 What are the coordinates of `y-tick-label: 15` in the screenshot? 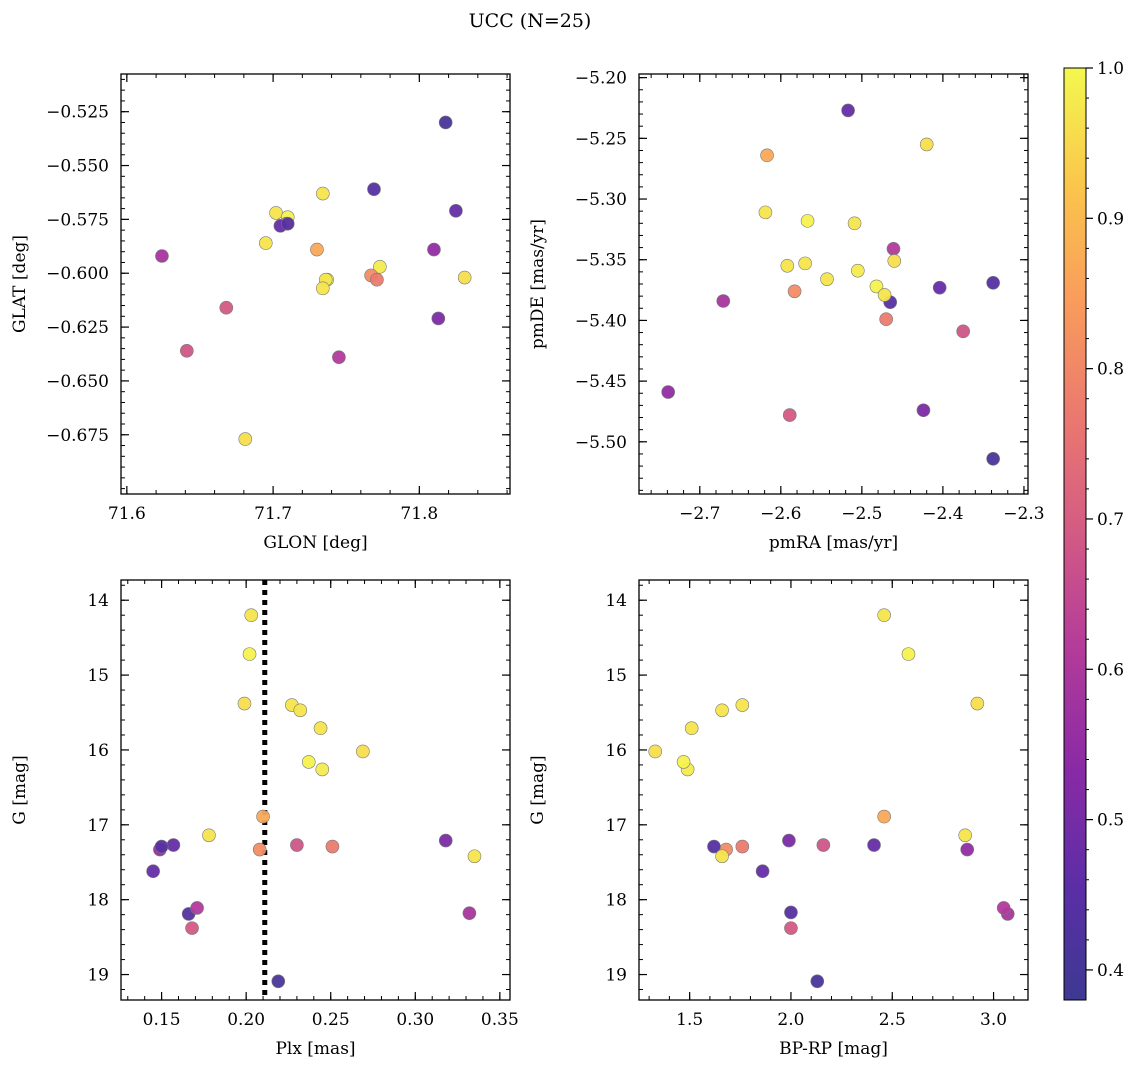 It's located at (616, 676).